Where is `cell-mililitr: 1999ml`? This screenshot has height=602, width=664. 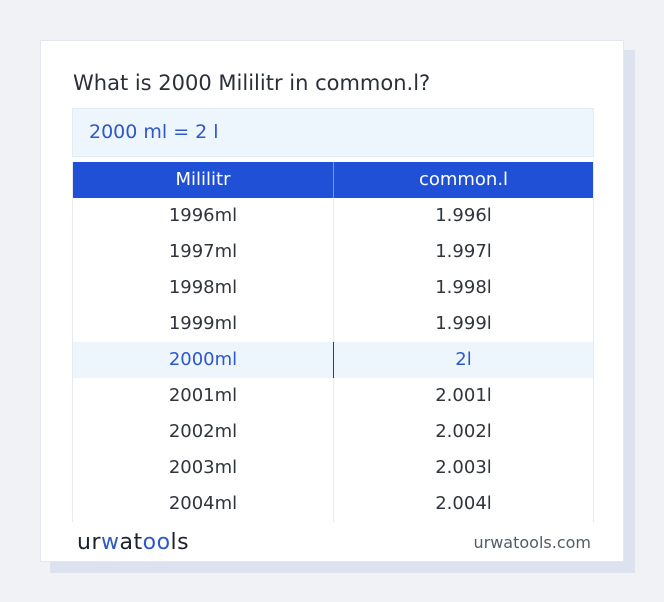
cell-mililitr: 1999ml is located at coordinates (203, 324).